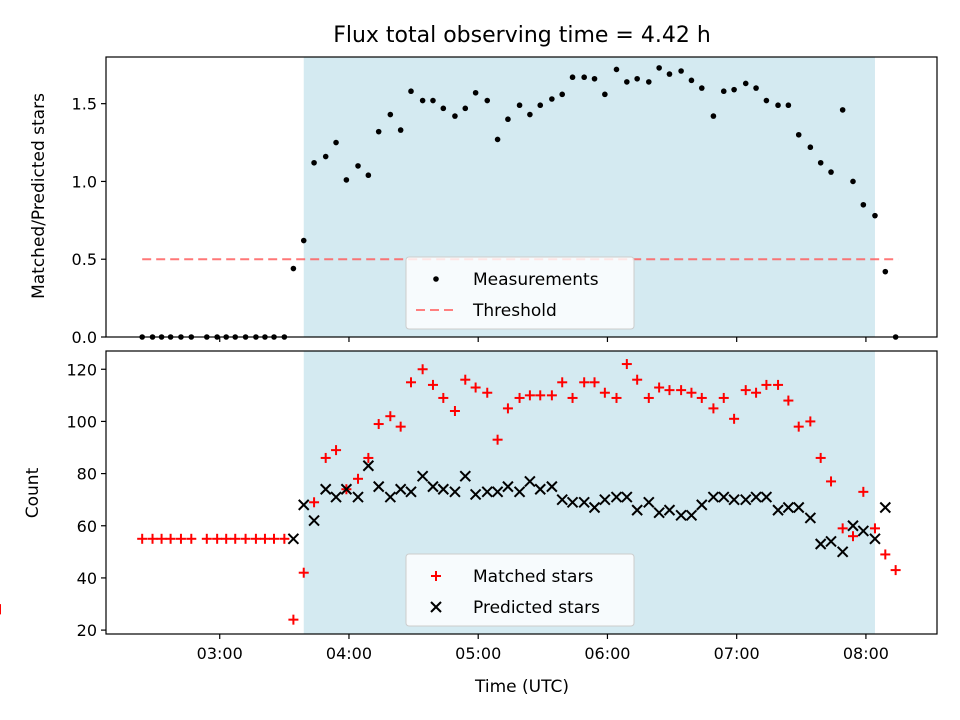  What do you see at coordinates (33, 492) in the screenshot?
I see `bottom-y-axis-label: Count` at bounding box center [33, 492].